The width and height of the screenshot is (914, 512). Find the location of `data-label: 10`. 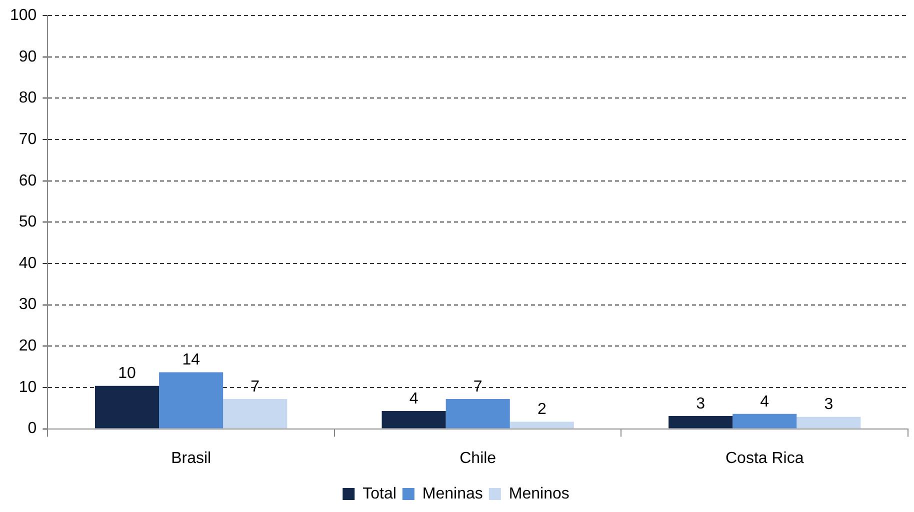

data-label: 10 is located at coordinates (127, 373).